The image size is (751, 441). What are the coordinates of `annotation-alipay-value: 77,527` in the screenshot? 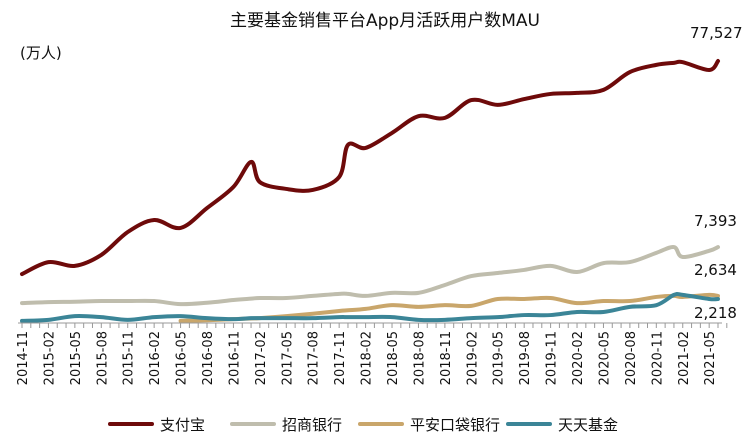 It's located at (716, 33).